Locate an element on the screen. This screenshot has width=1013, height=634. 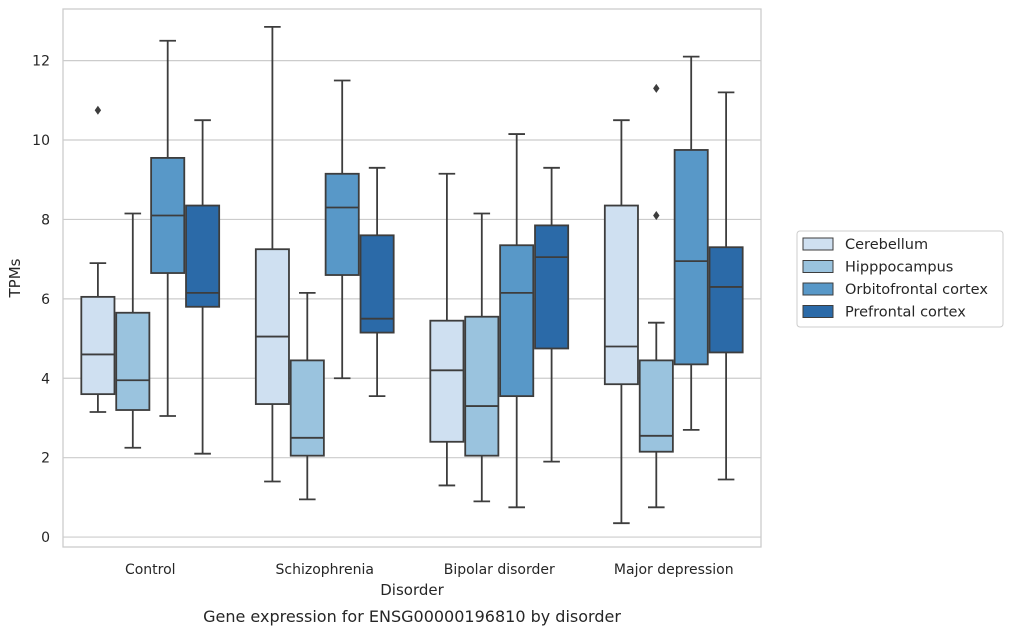
legend-label: Orbitofrontal cortex is located at coordinates (916, 290).